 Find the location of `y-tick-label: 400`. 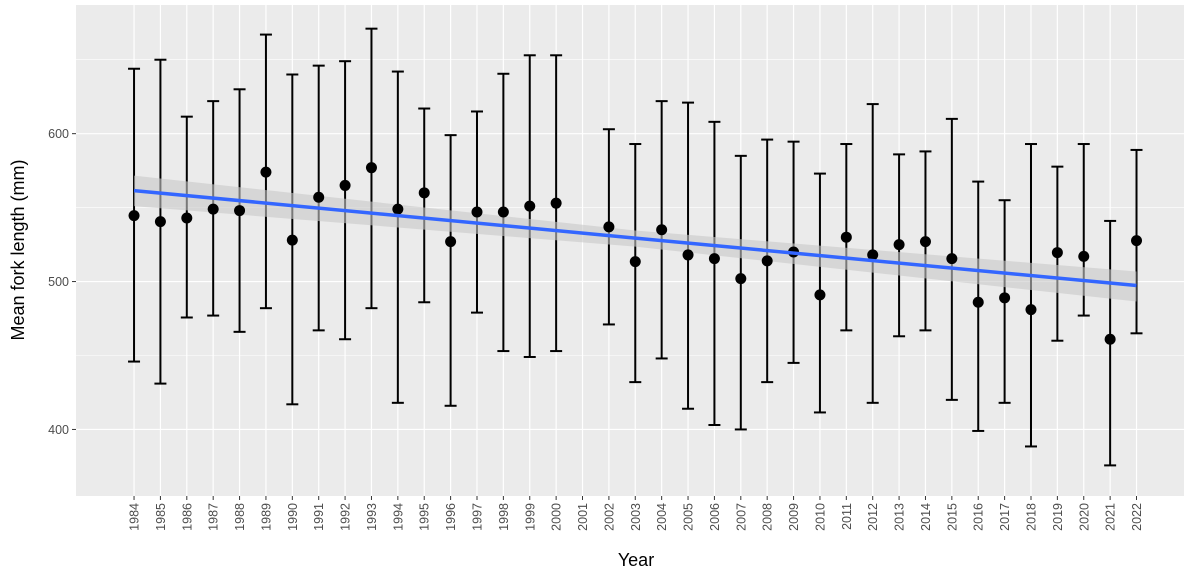

y-tick-label: 400 is located at coordinates (58, 430).